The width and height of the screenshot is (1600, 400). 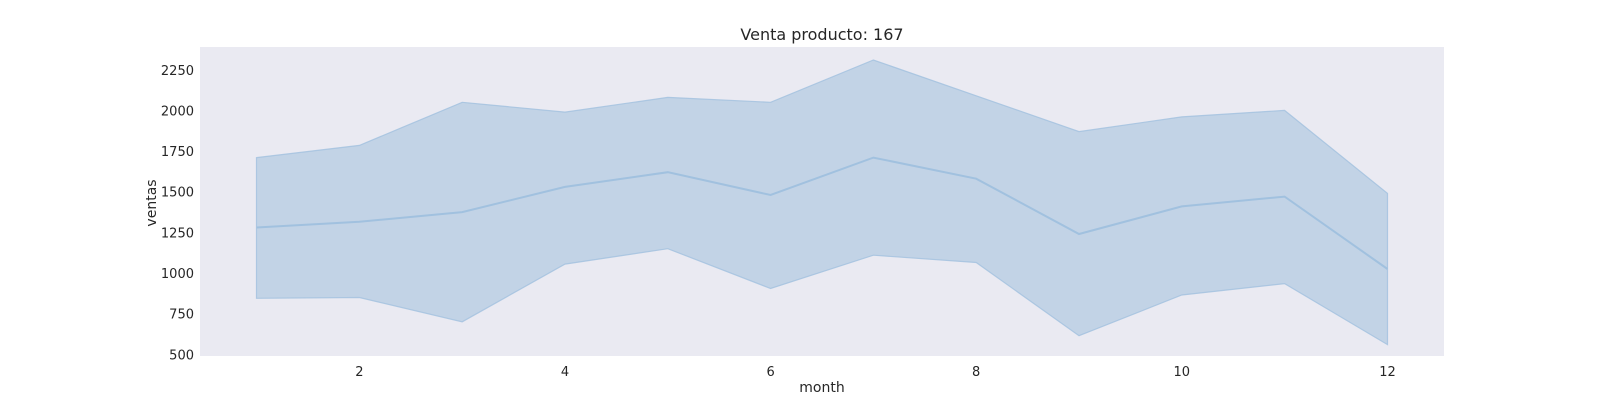 What do you see at coordinates (565, 372) in the screenshot?
I see `x-tick-label: 4` at bounding box center [565, 372].